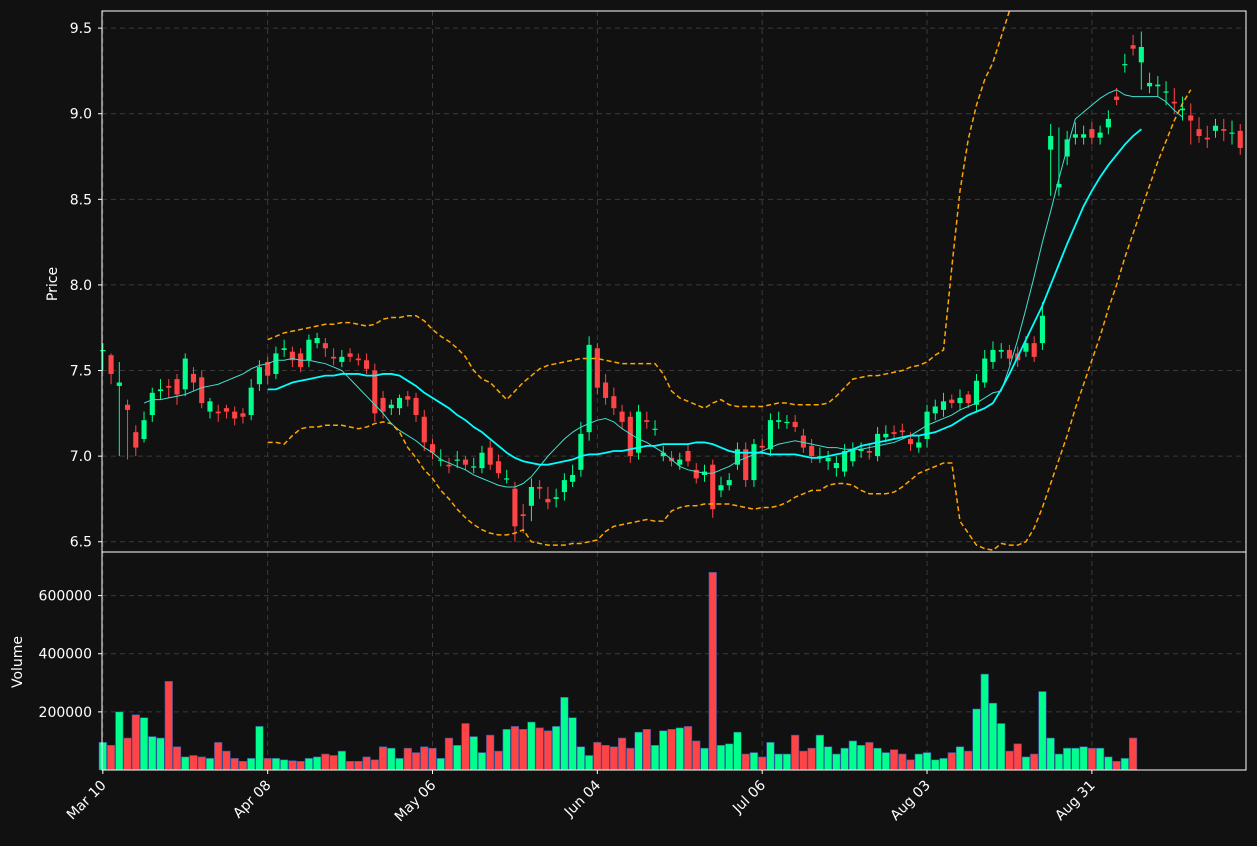  Describe the element at coordinates (81, 115) in the screenshot. I see `price-tick-label: 9.0` at that location.